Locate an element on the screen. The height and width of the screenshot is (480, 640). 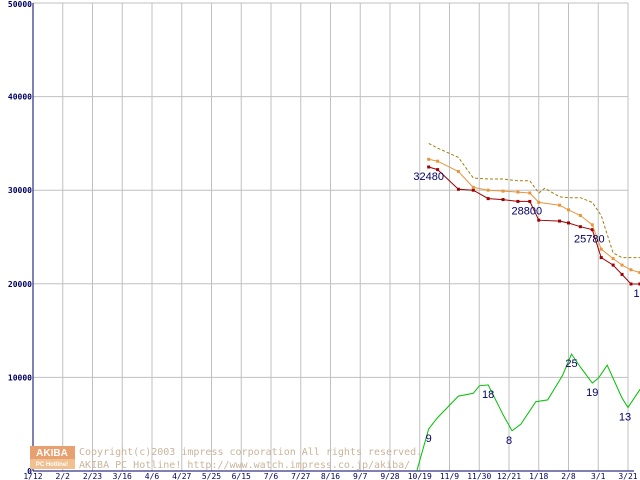
y-tick-label: 40000 is located at coordinates (20, 97).